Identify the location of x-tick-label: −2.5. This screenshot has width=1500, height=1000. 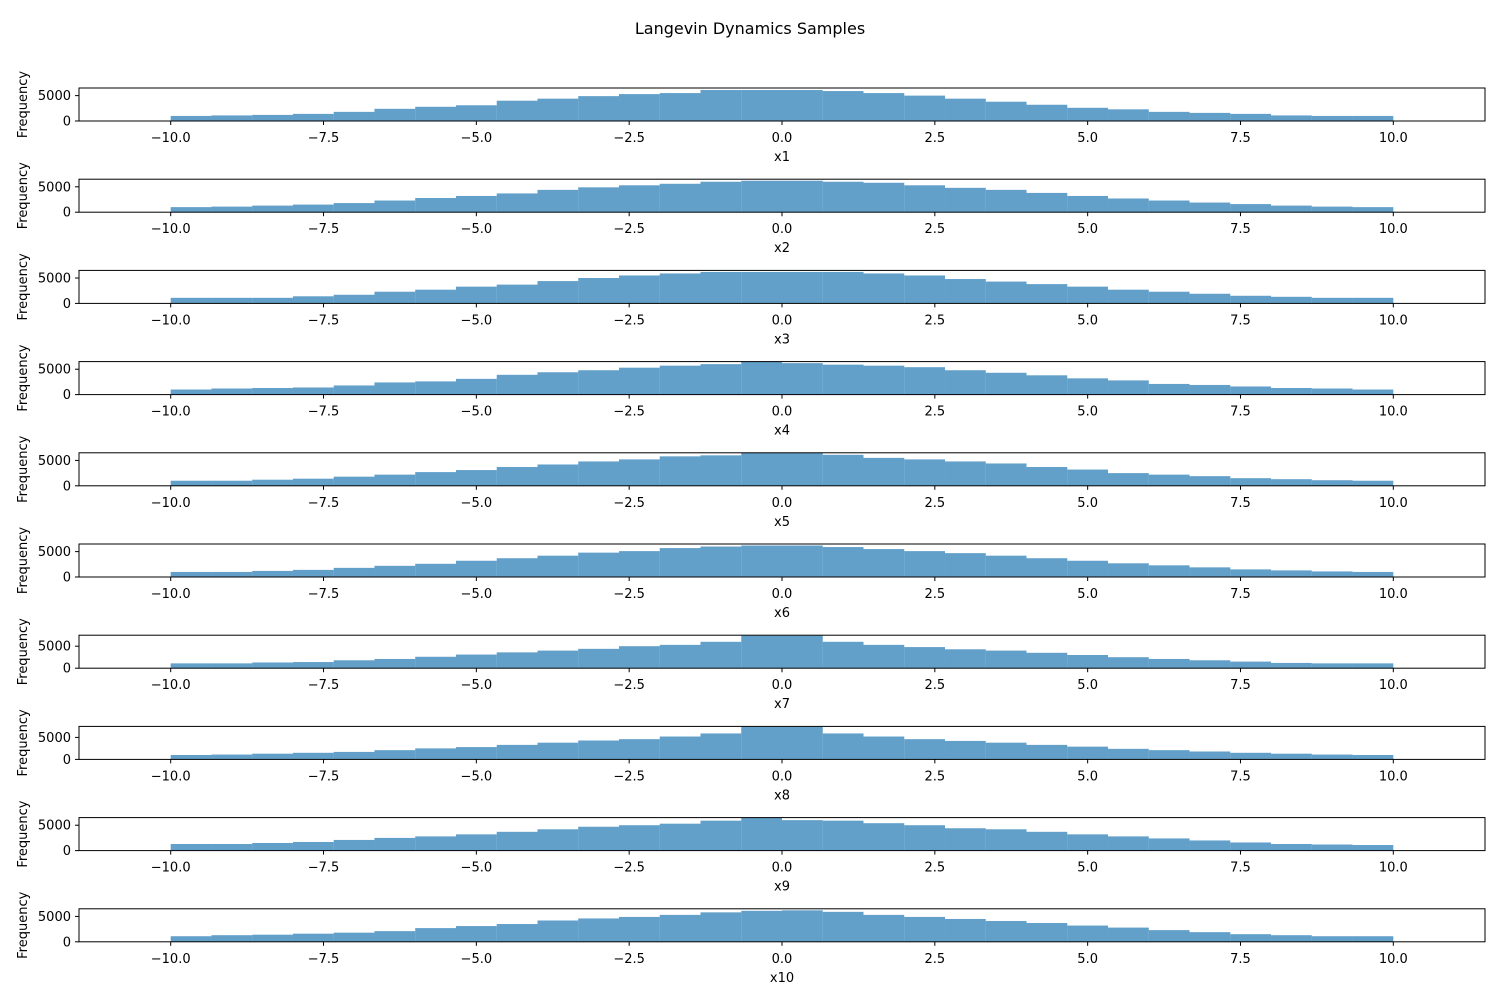
(629, 412).